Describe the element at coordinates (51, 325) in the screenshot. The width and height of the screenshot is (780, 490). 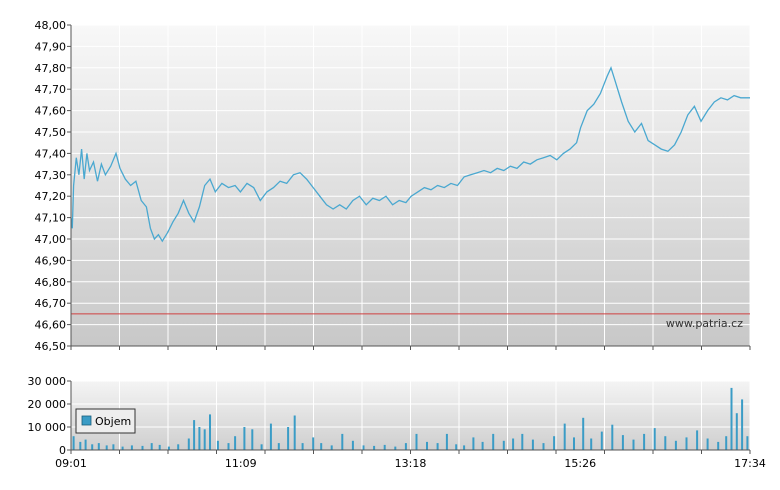
I see `price-y-tick-label: 46,60` at that location.